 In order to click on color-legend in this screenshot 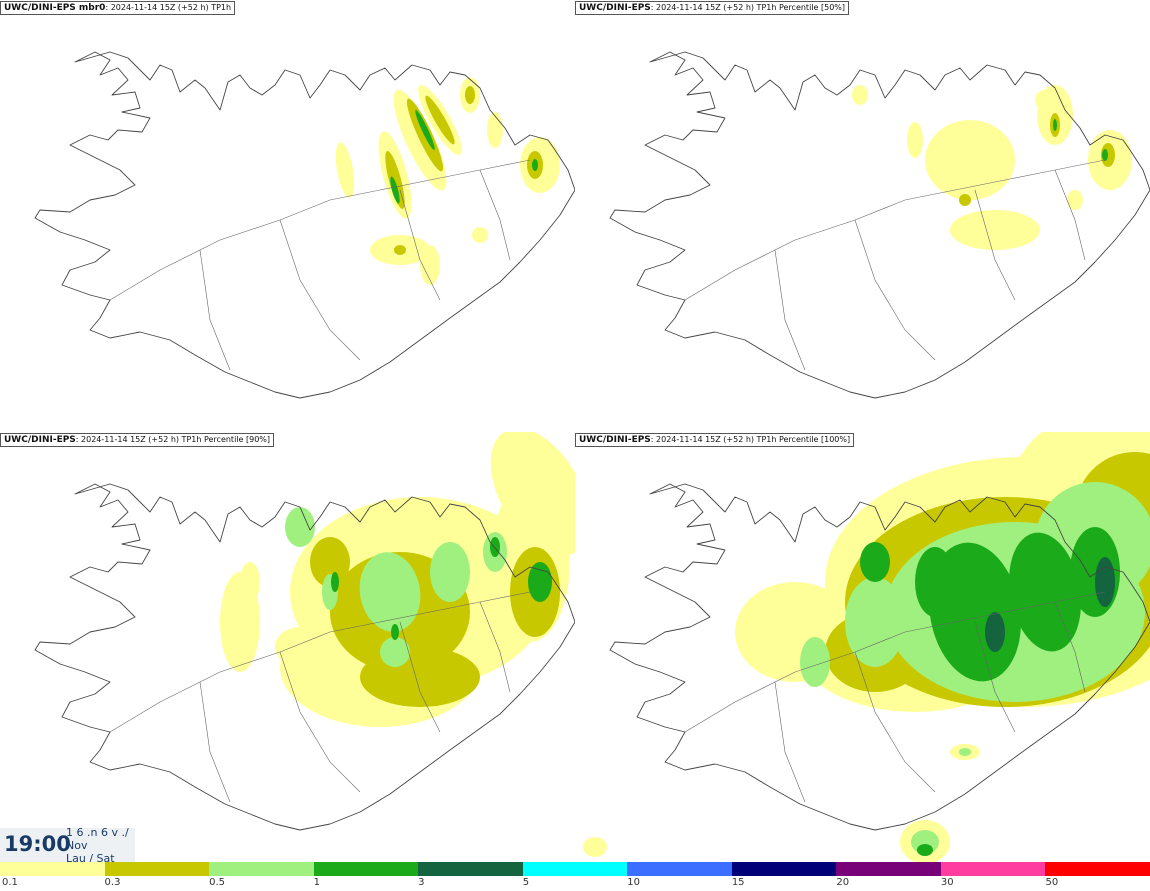, I will do `click(575, 869)`.